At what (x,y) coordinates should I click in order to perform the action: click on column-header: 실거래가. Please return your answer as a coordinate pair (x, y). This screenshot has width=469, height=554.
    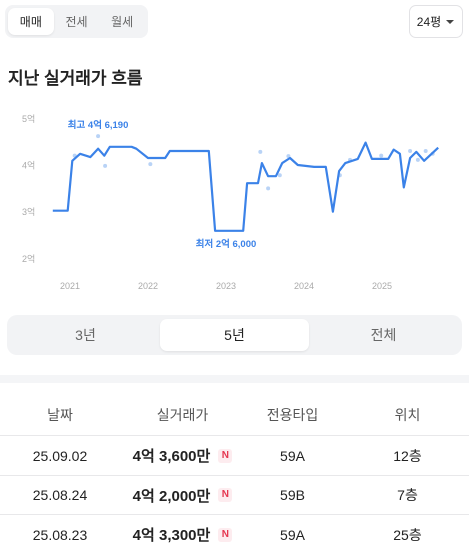
    Looking at the image, I should click on (182, 415).